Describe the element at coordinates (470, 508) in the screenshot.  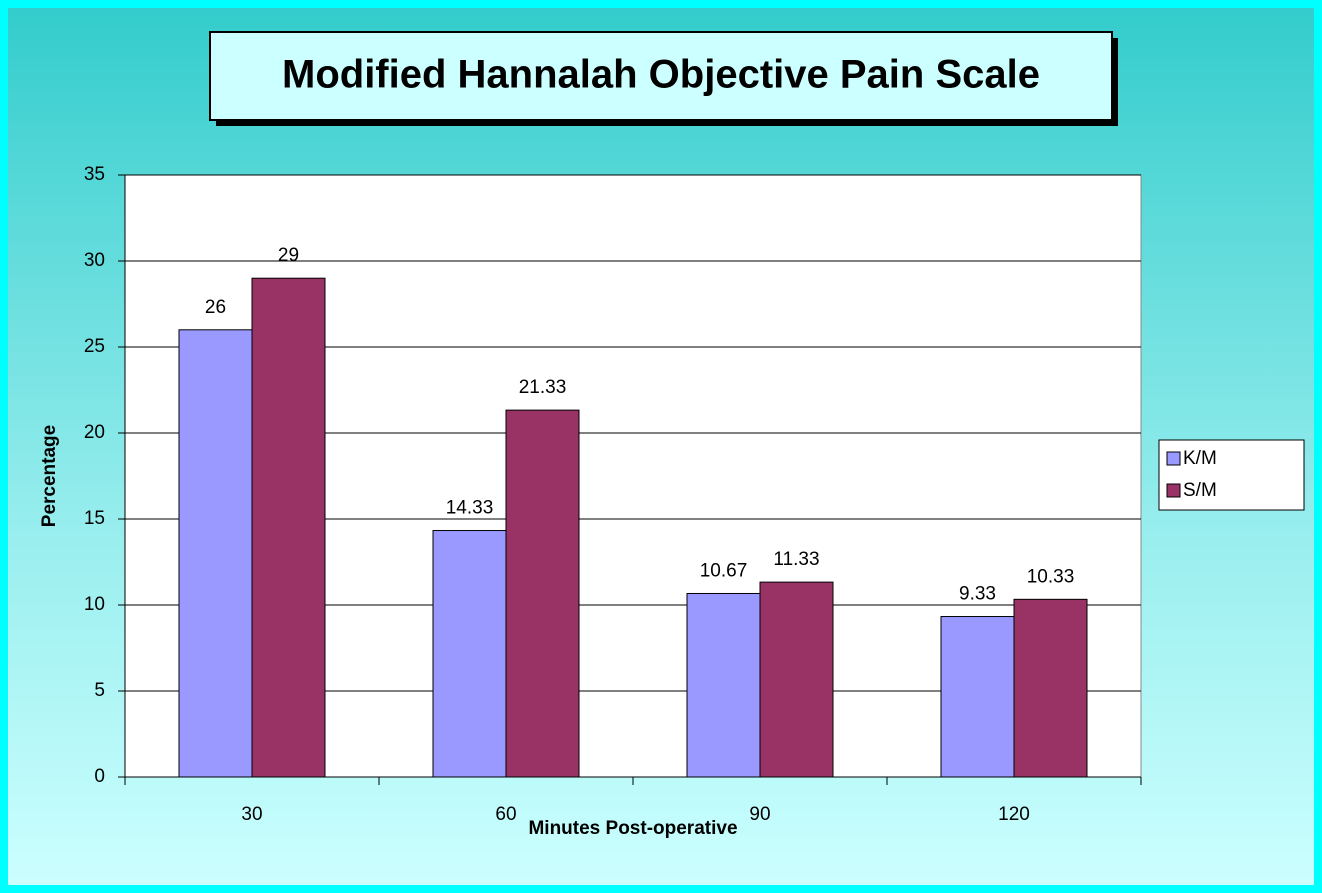
I see `data-label: 14.33` at that location.